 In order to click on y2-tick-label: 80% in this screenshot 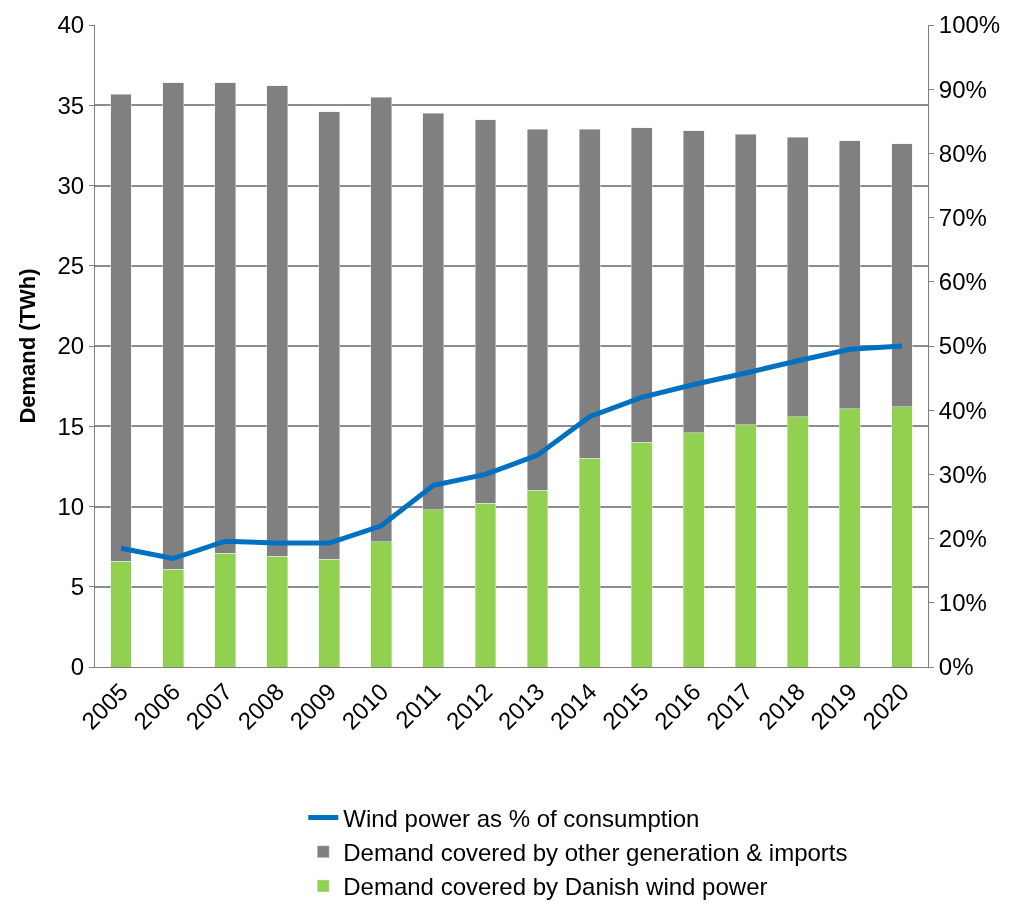, I will do `click(962, 153)`.